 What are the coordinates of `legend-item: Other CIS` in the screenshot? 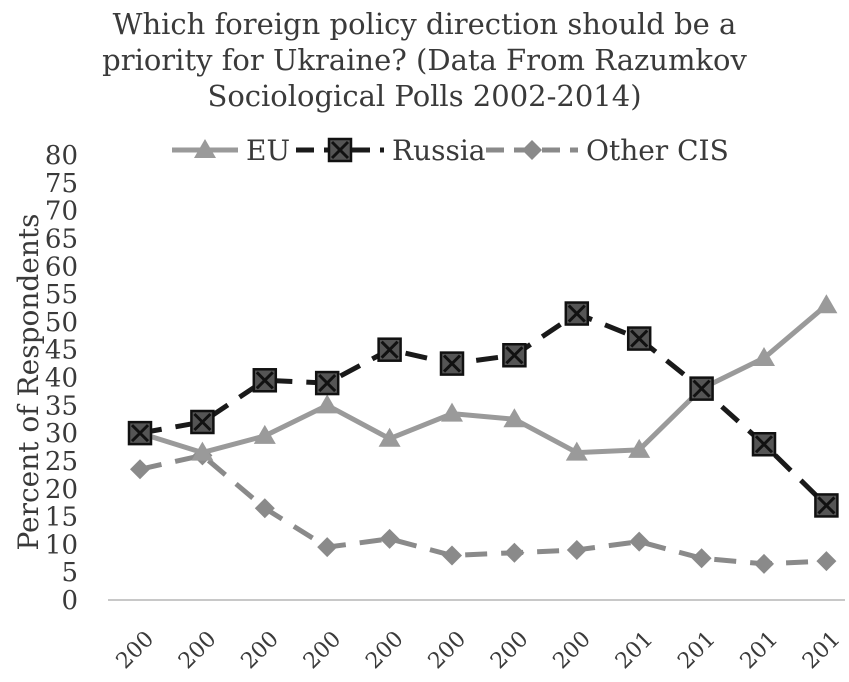 It's located at (607, 150).